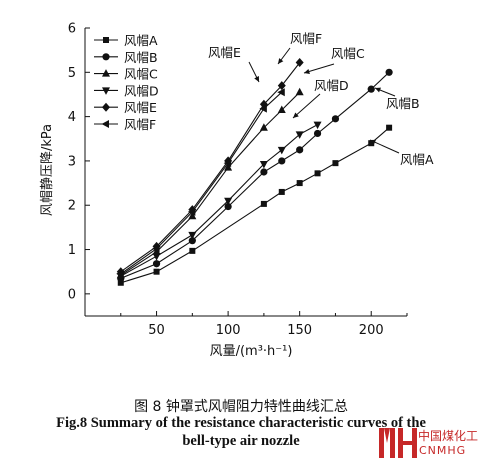 This screenshot has width=482, height=461. What do you see at coordinates (156, 330) in the screenshot?
I see `x-tick-label: 50` at bounding box center [156, 330].